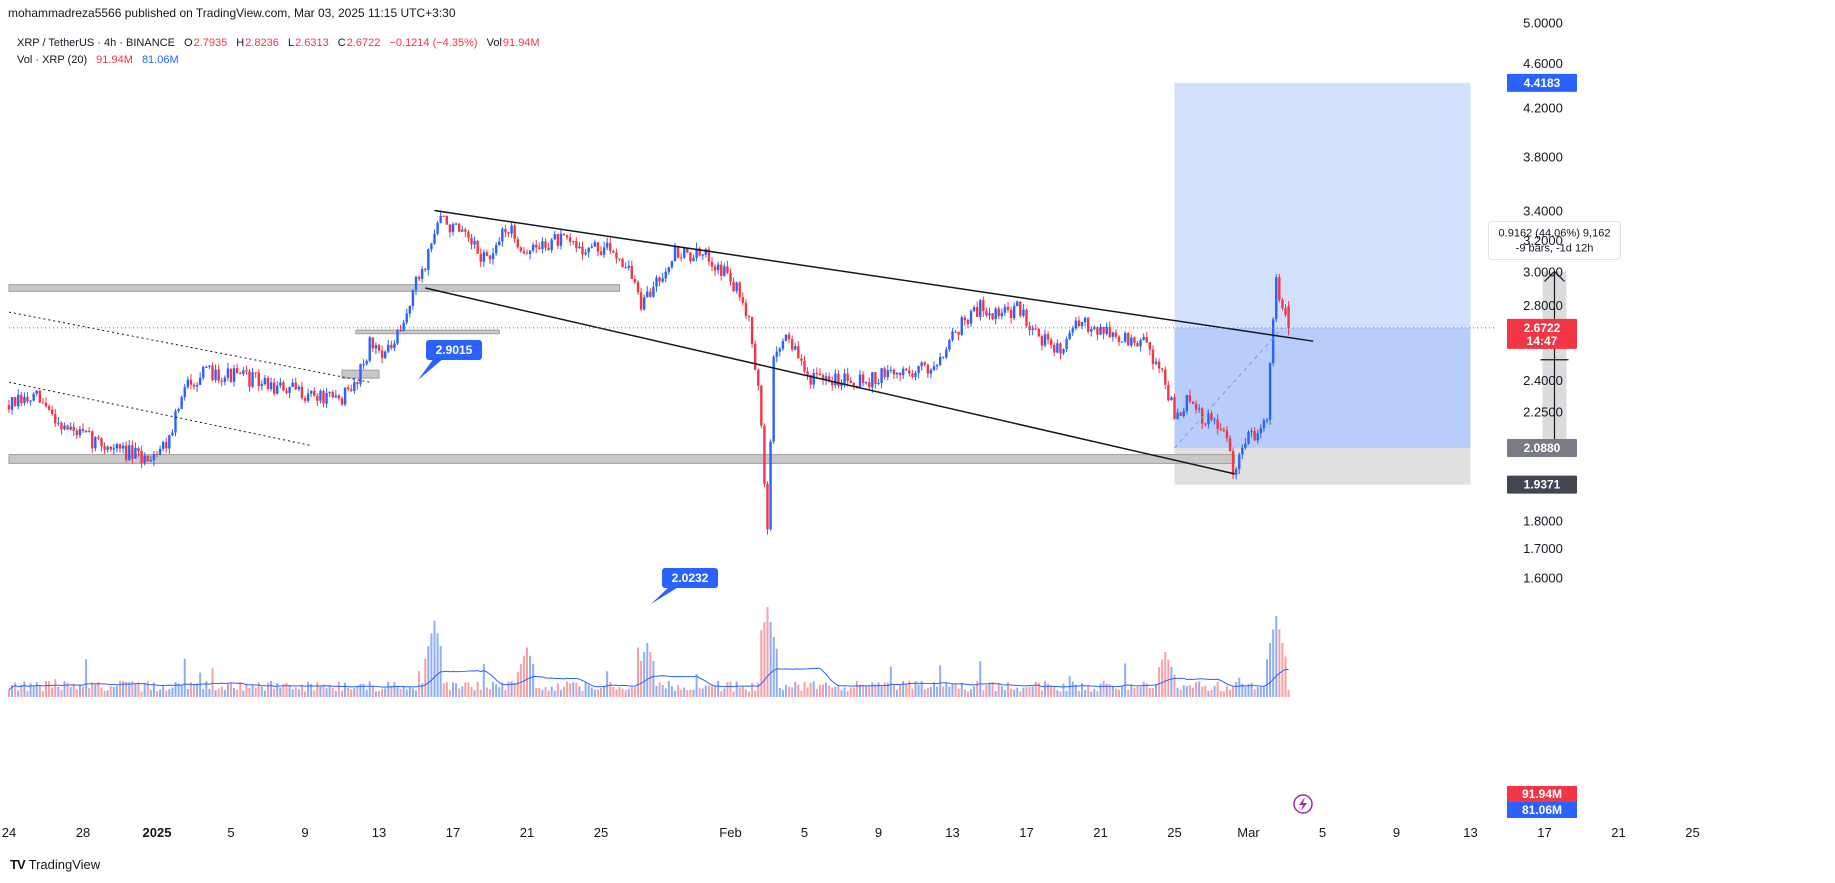 The image size is (1835, 883). What do you see at coordinates (1322, 388) in the screenshot?
I see `entry-zone` at bounding box center [1322, 388].